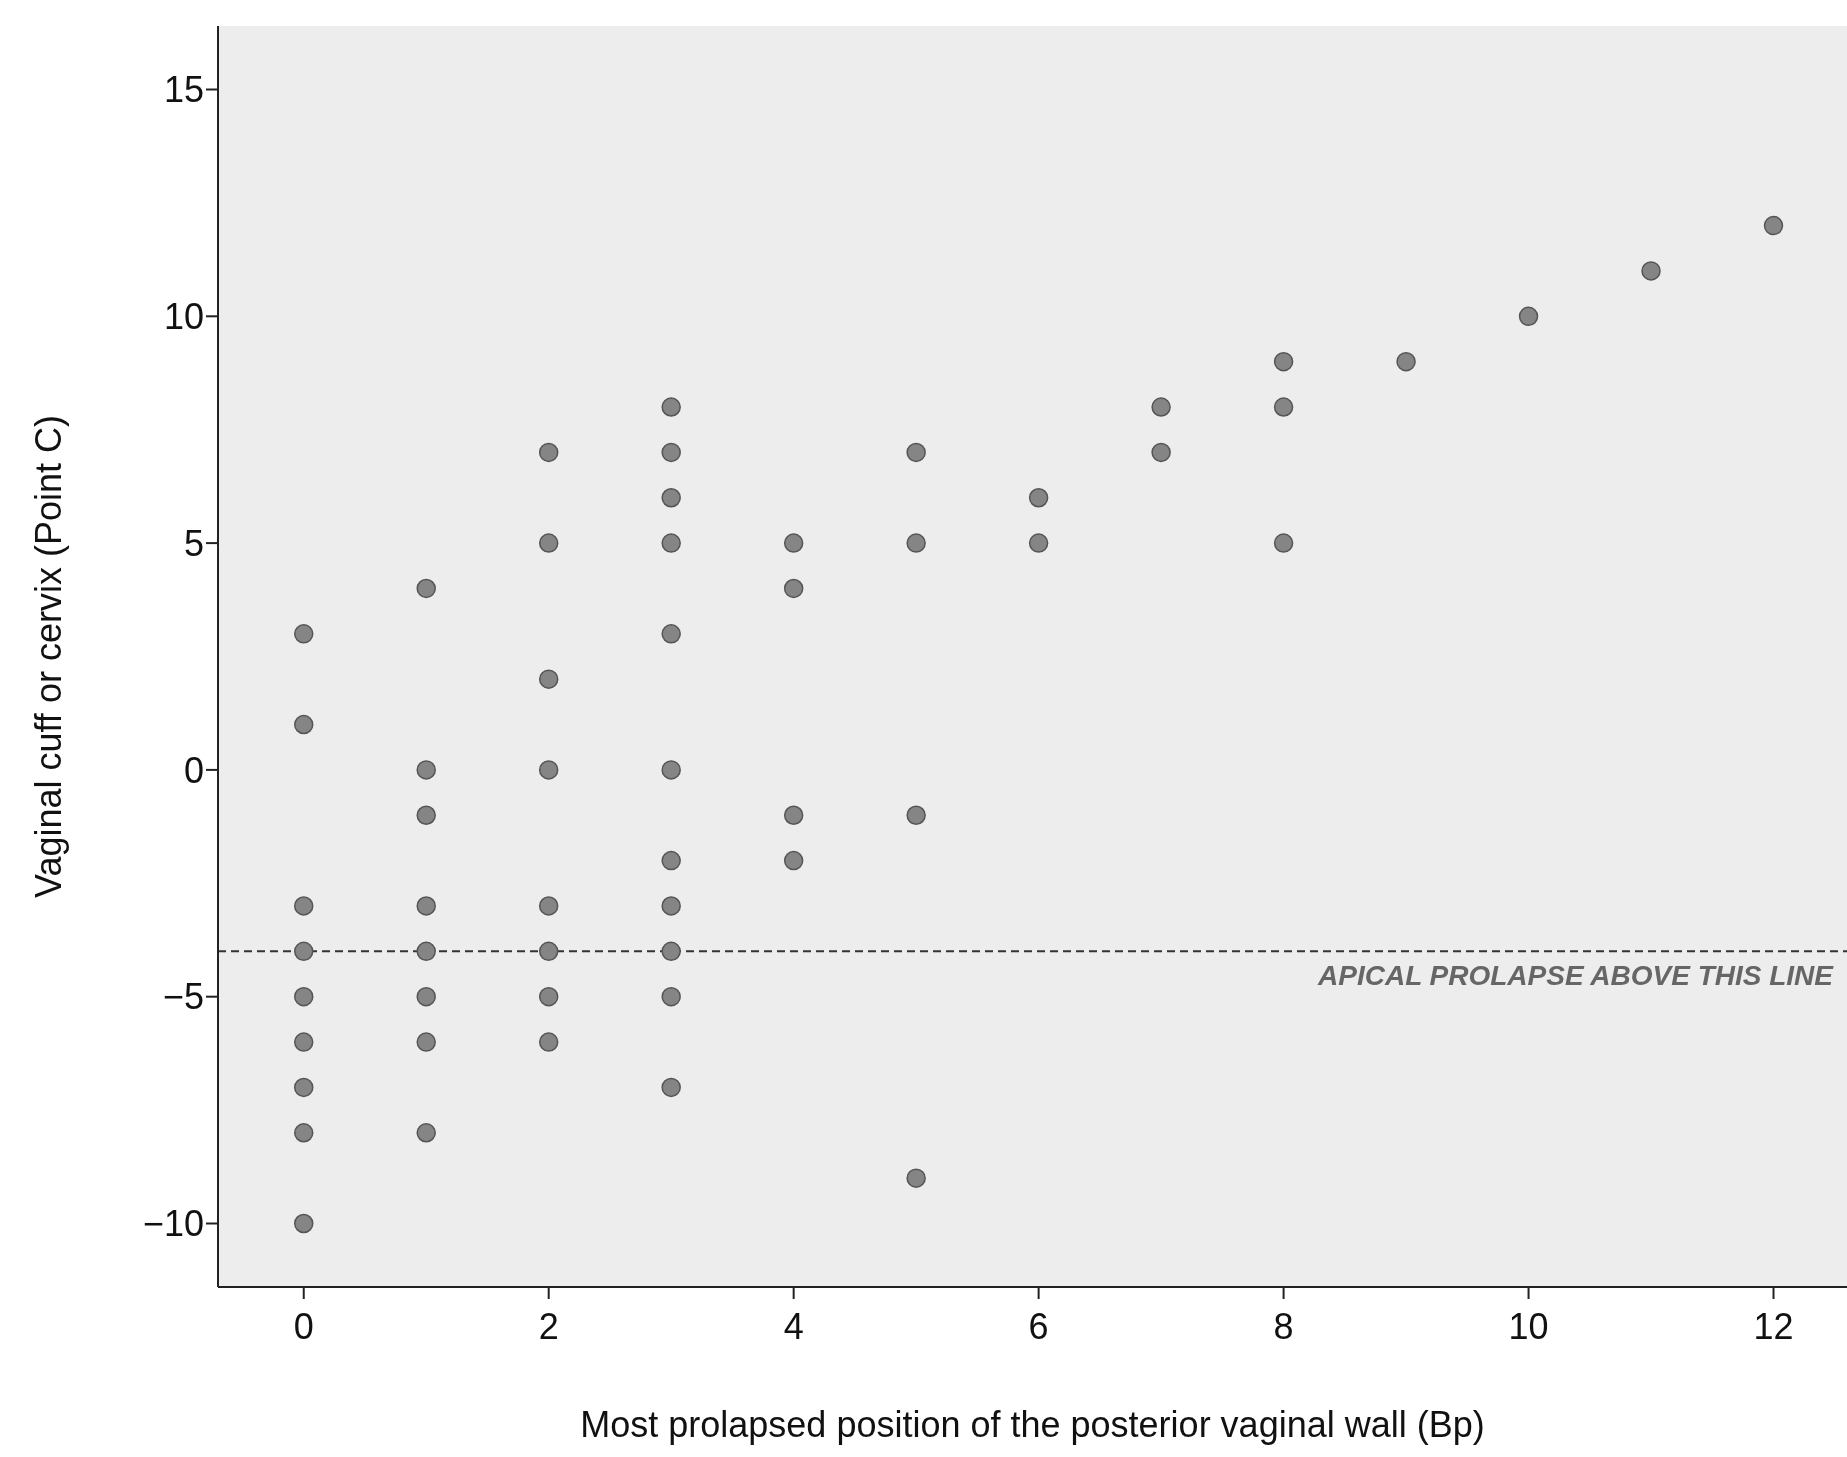 Image resolution: width=1847 pixels, height=1457 pixels. What do you see at coordinates (793, 1326) in the screenshot?
I see `x-tick-label: 4` at bounding box center [793, 1326].